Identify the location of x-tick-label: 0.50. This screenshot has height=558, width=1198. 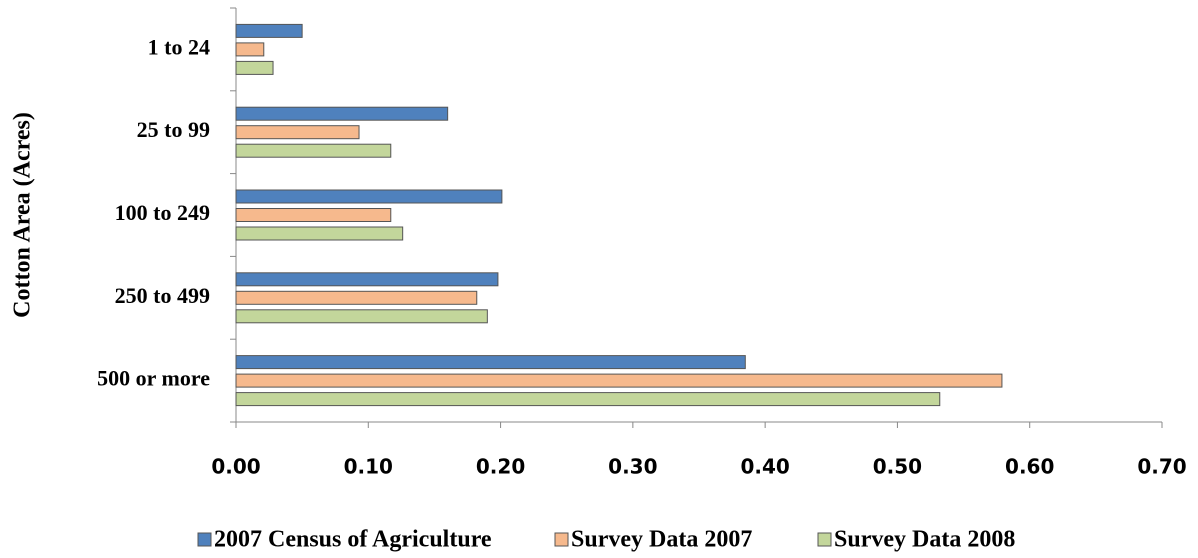
(897, 467).